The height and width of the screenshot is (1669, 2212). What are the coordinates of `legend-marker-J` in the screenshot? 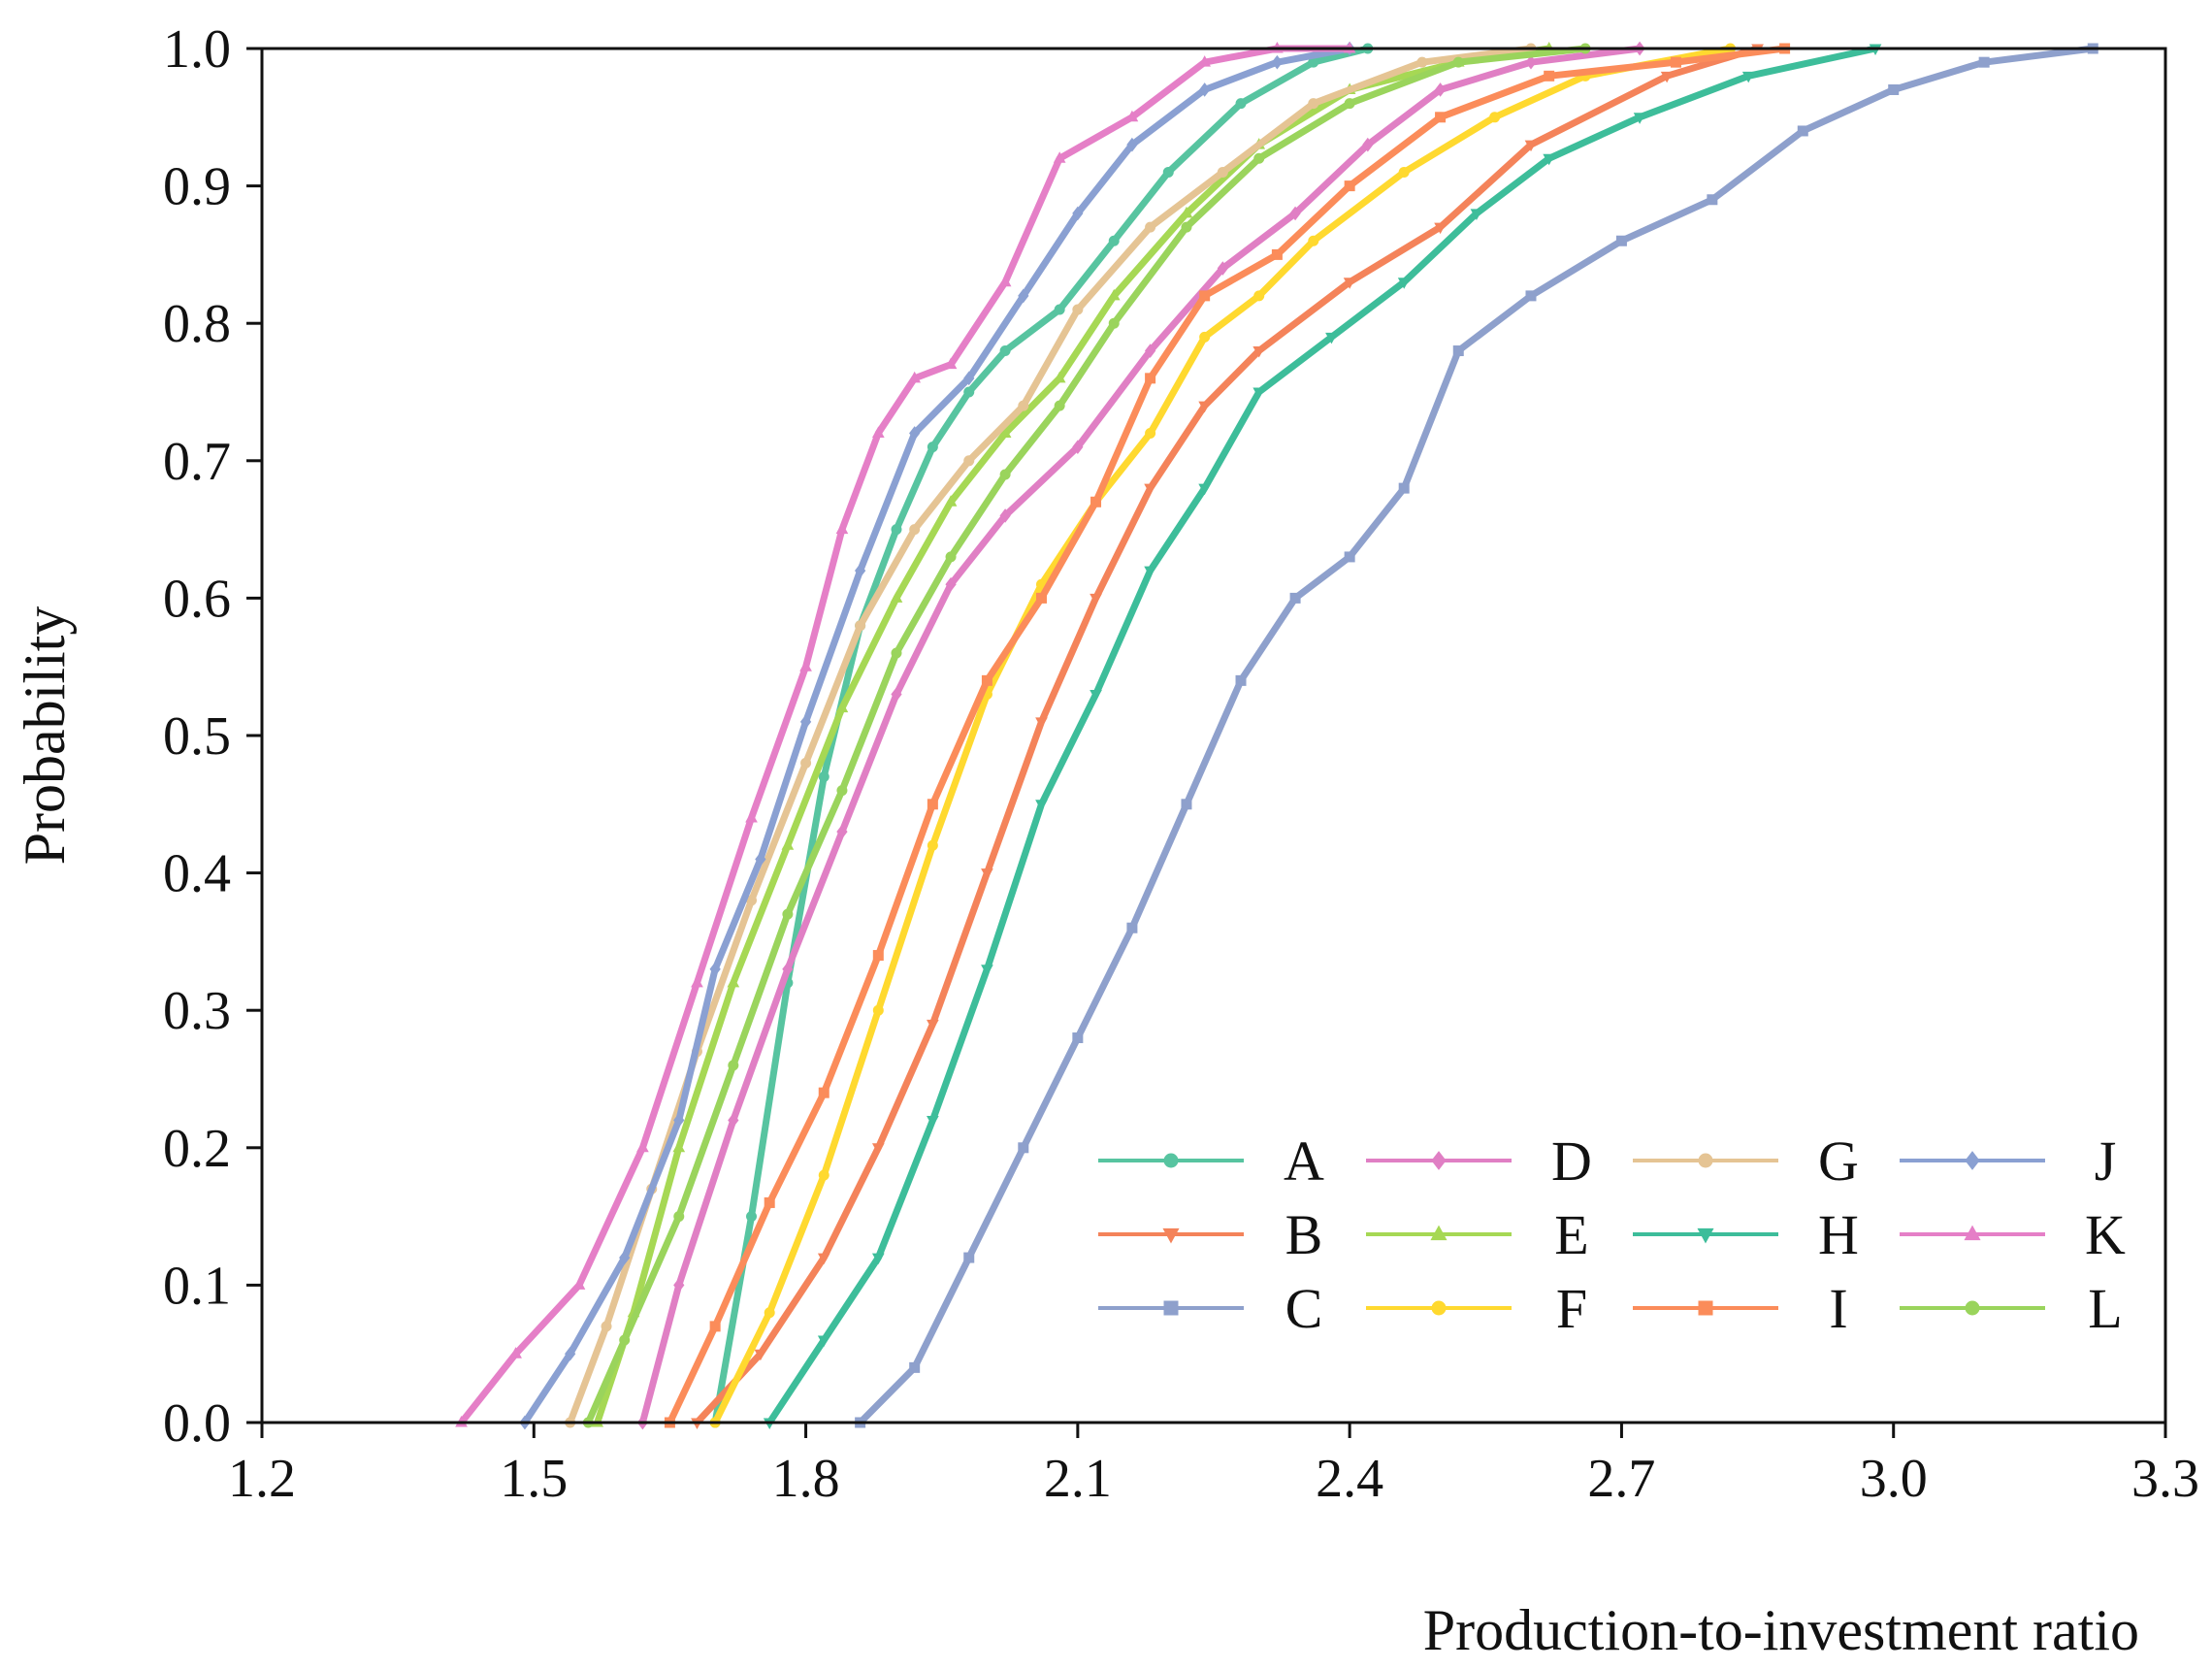 It's located at (1972, 1161).